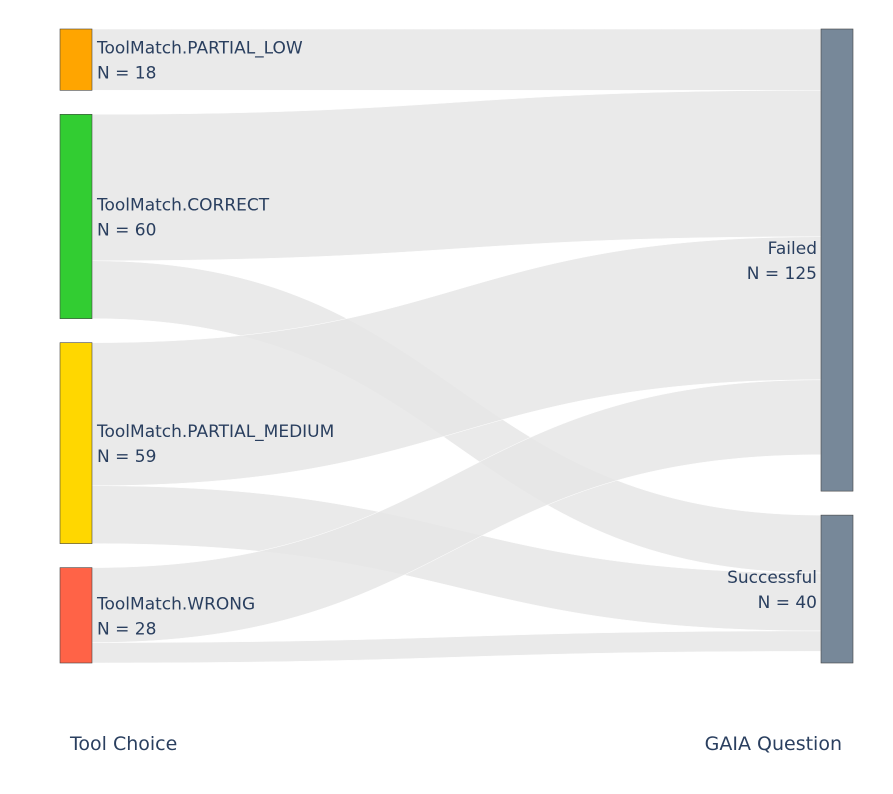  What do you see at coordinates (199, 49) in the screenshot?
I see `node-label-partial_low: ToolMatch.PARTIAL_LOW` at bounding box center [199, 49].